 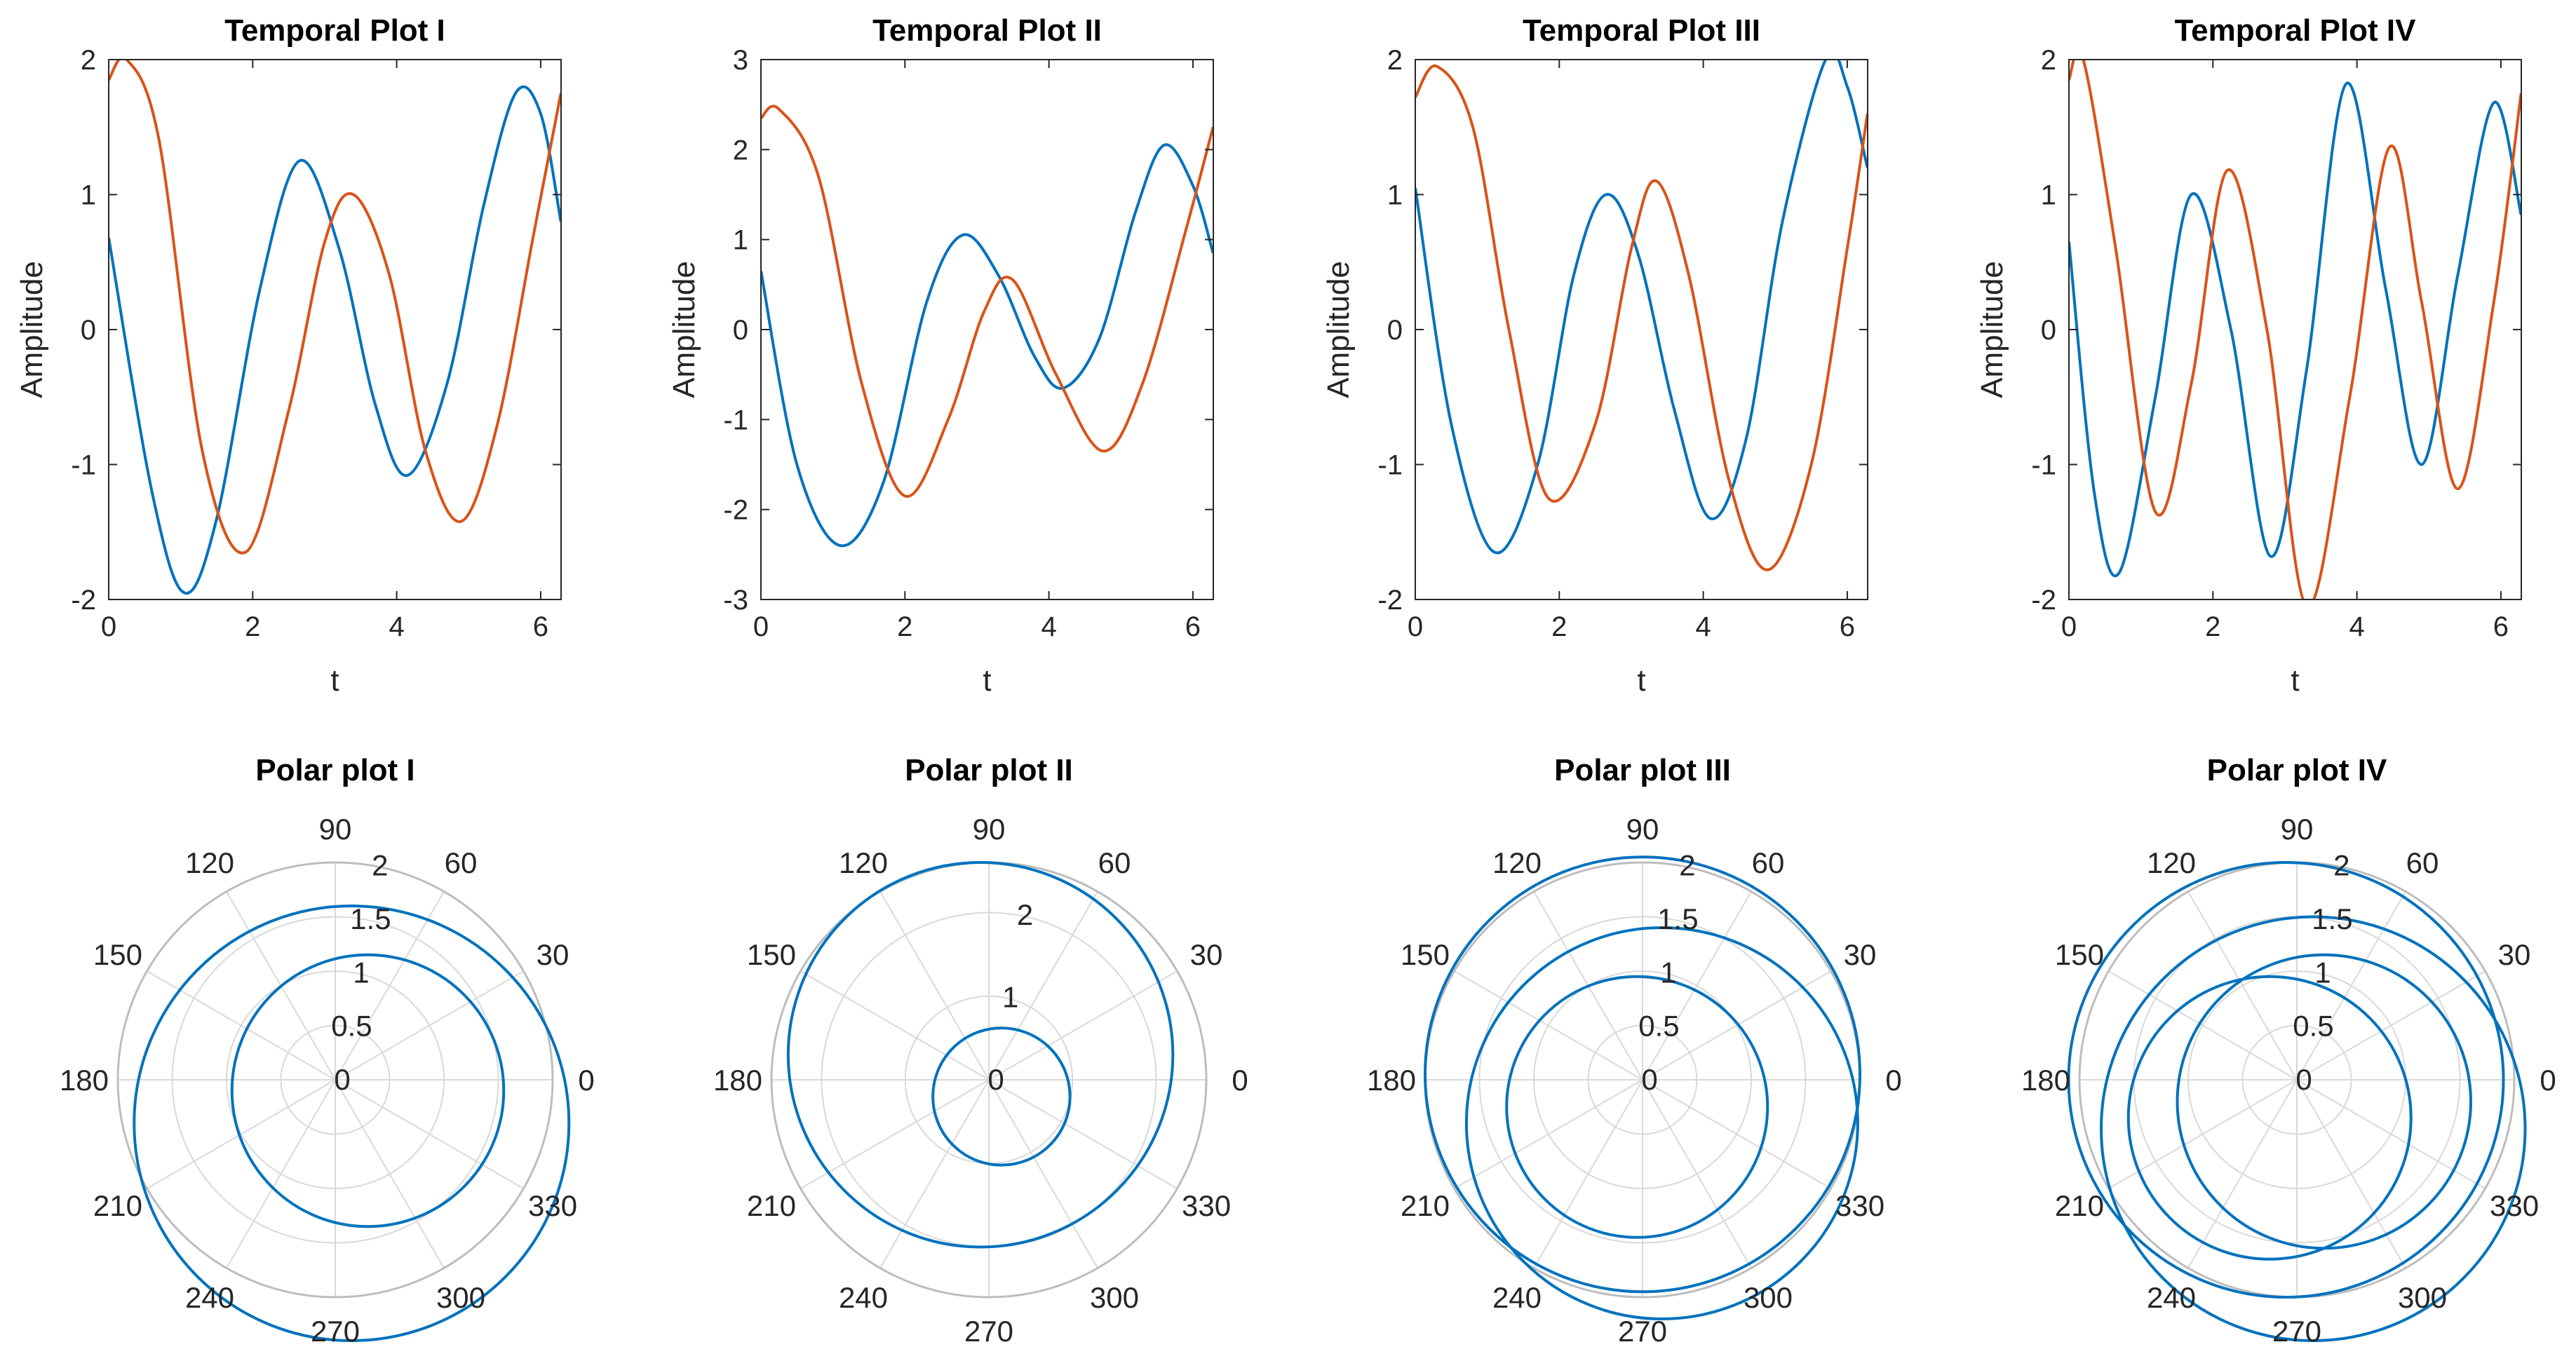 I want to click on polar-outer-ring, so click(x=335, y=1080).